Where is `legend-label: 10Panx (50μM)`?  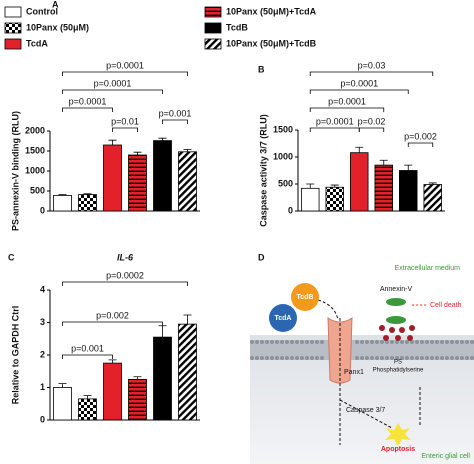
legend-label: 10Panx (50μM) is located at coordinates (57, 27).